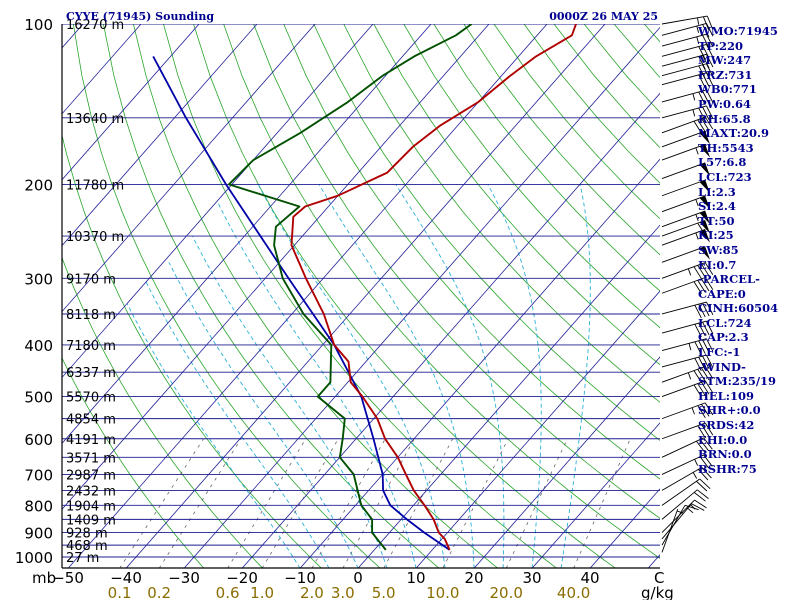 This screenshot has width=800, height=600. What do you see at coordinates (725, 322) in the screenshot?
I see `index-entry: LCL:724` at bounding box center [725, 322].